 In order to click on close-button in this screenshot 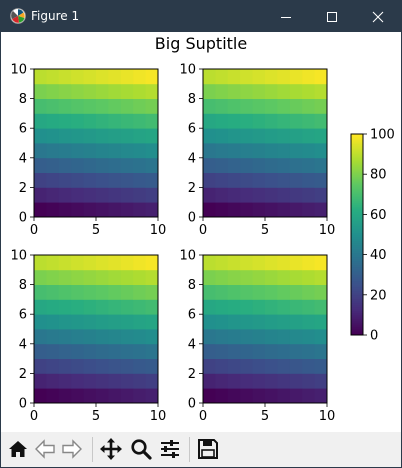, I will do `click(378, 16)`.